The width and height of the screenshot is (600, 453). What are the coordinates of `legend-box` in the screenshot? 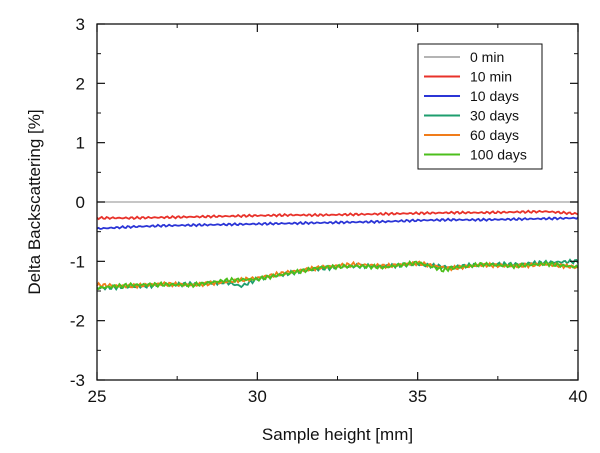 It's located at (480, 106).